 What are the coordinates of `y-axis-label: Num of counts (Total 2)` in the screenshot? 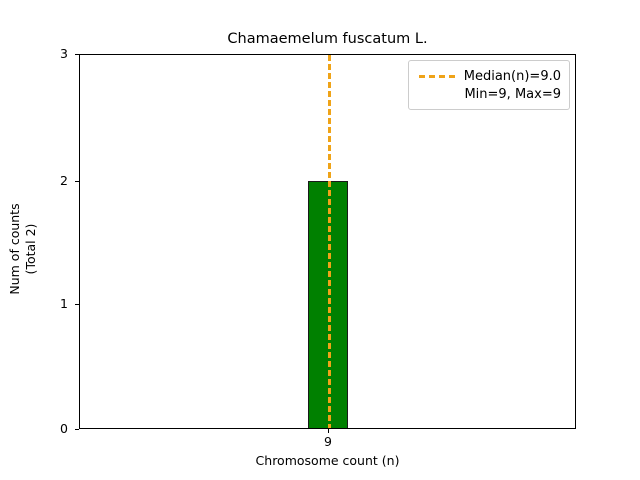 It's located at (23, 249).